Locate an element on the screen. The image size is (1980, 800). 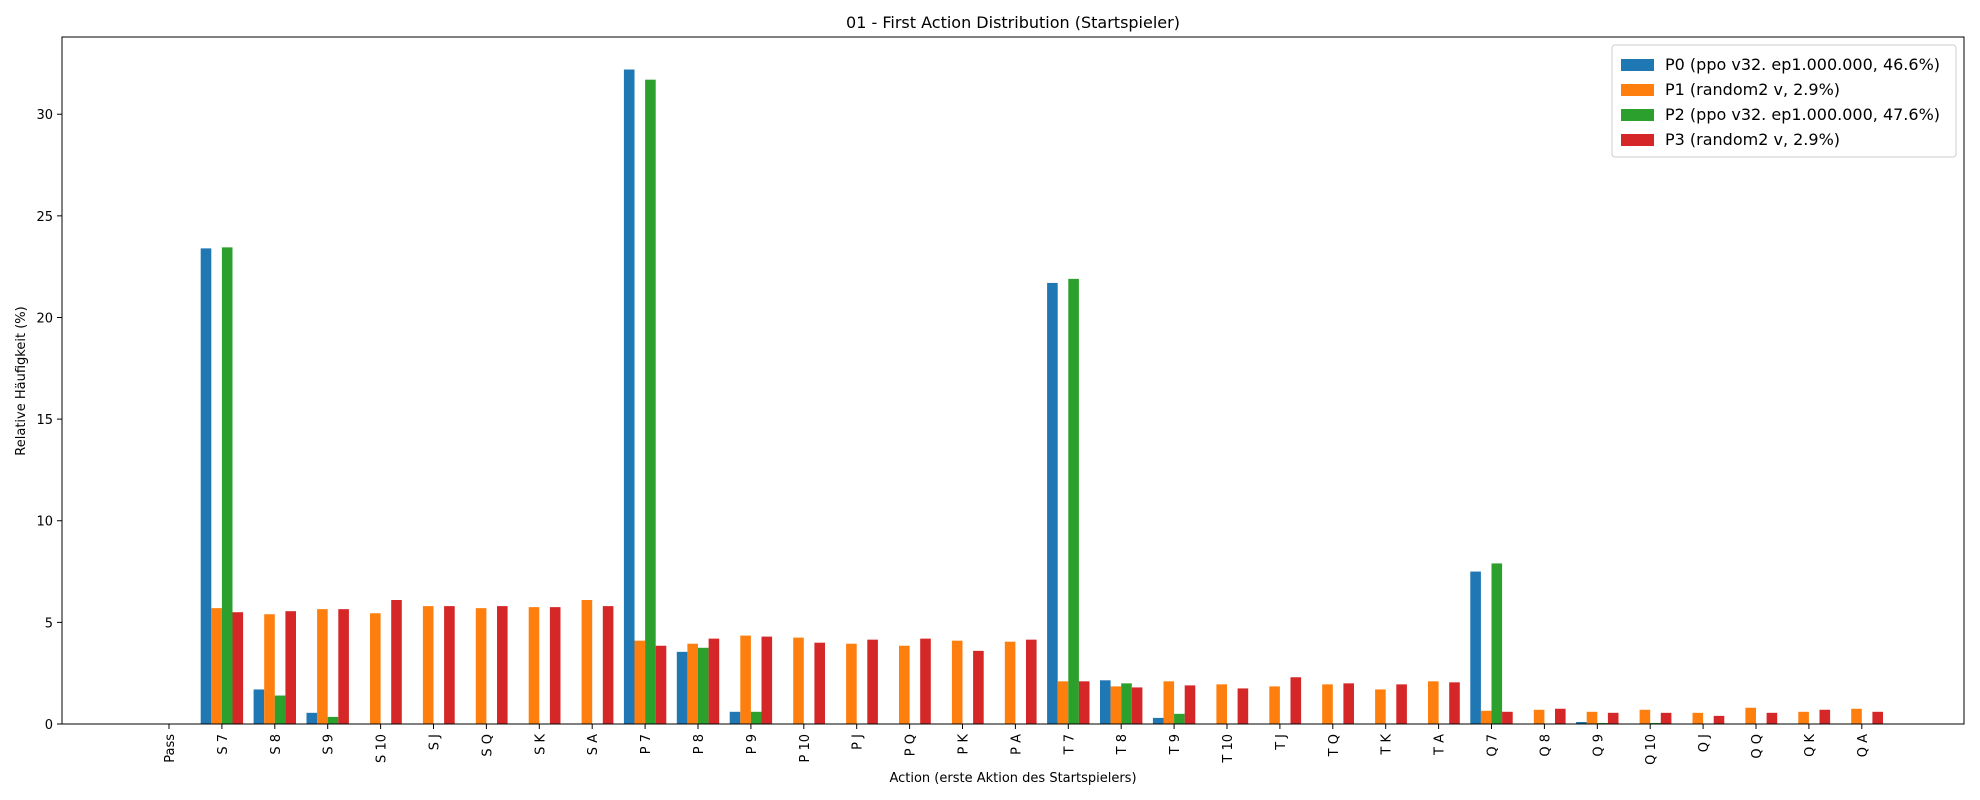
y-tick-label: 0 is located at coordinates (49, 725).